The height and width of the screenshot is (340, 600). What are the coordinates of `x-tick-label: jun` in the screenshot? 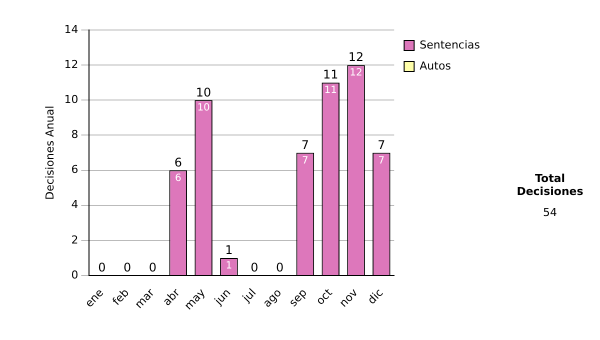 It's located at (222, 297).